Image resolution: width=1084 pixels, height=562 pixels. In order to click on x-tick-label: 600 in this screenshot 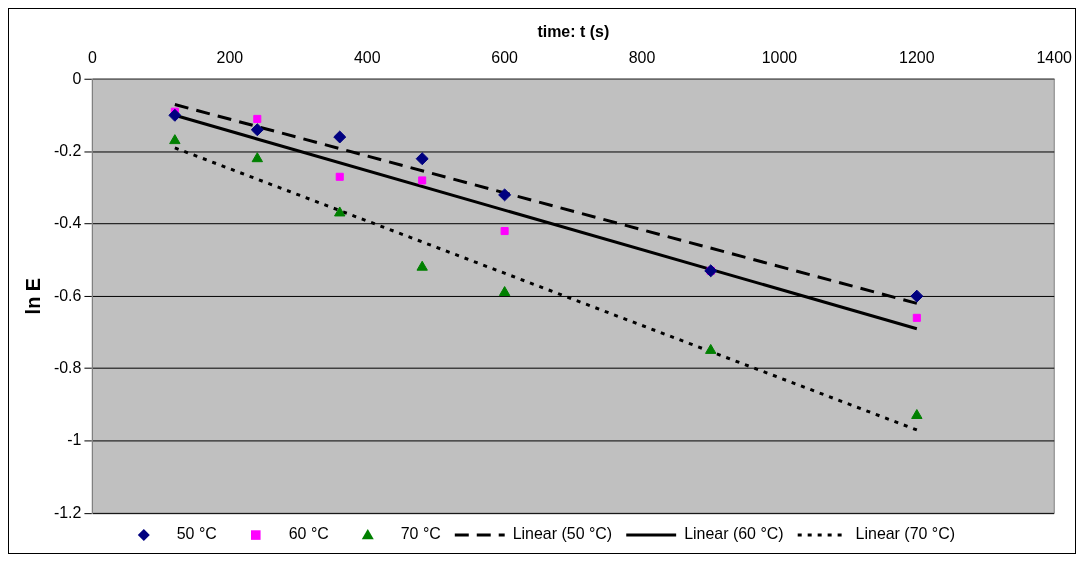, I will do `click(505, 58)`.